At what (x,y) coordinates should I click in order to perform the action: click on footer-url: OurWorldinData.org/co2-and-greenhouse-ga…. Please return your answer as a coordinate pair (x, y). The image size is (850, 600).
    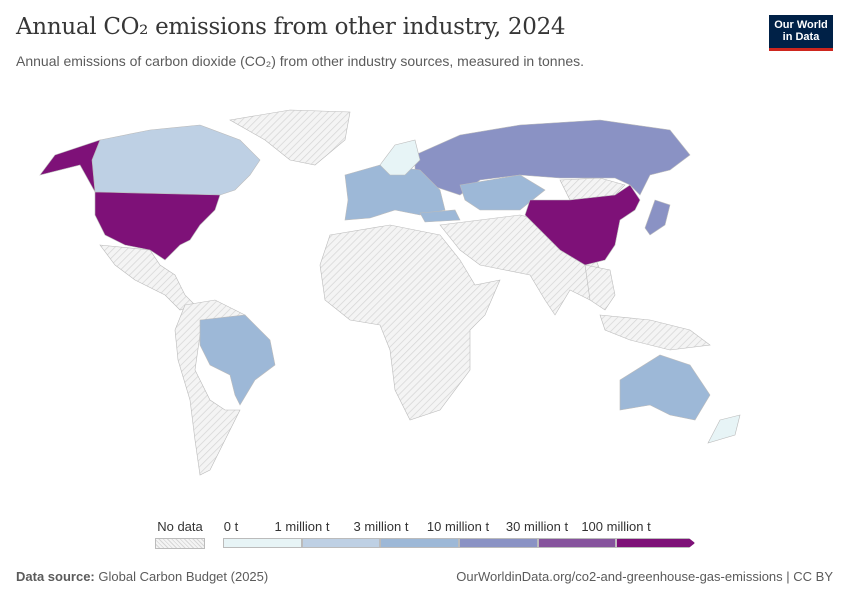
    Looking at the image, I should click on (644, 576).